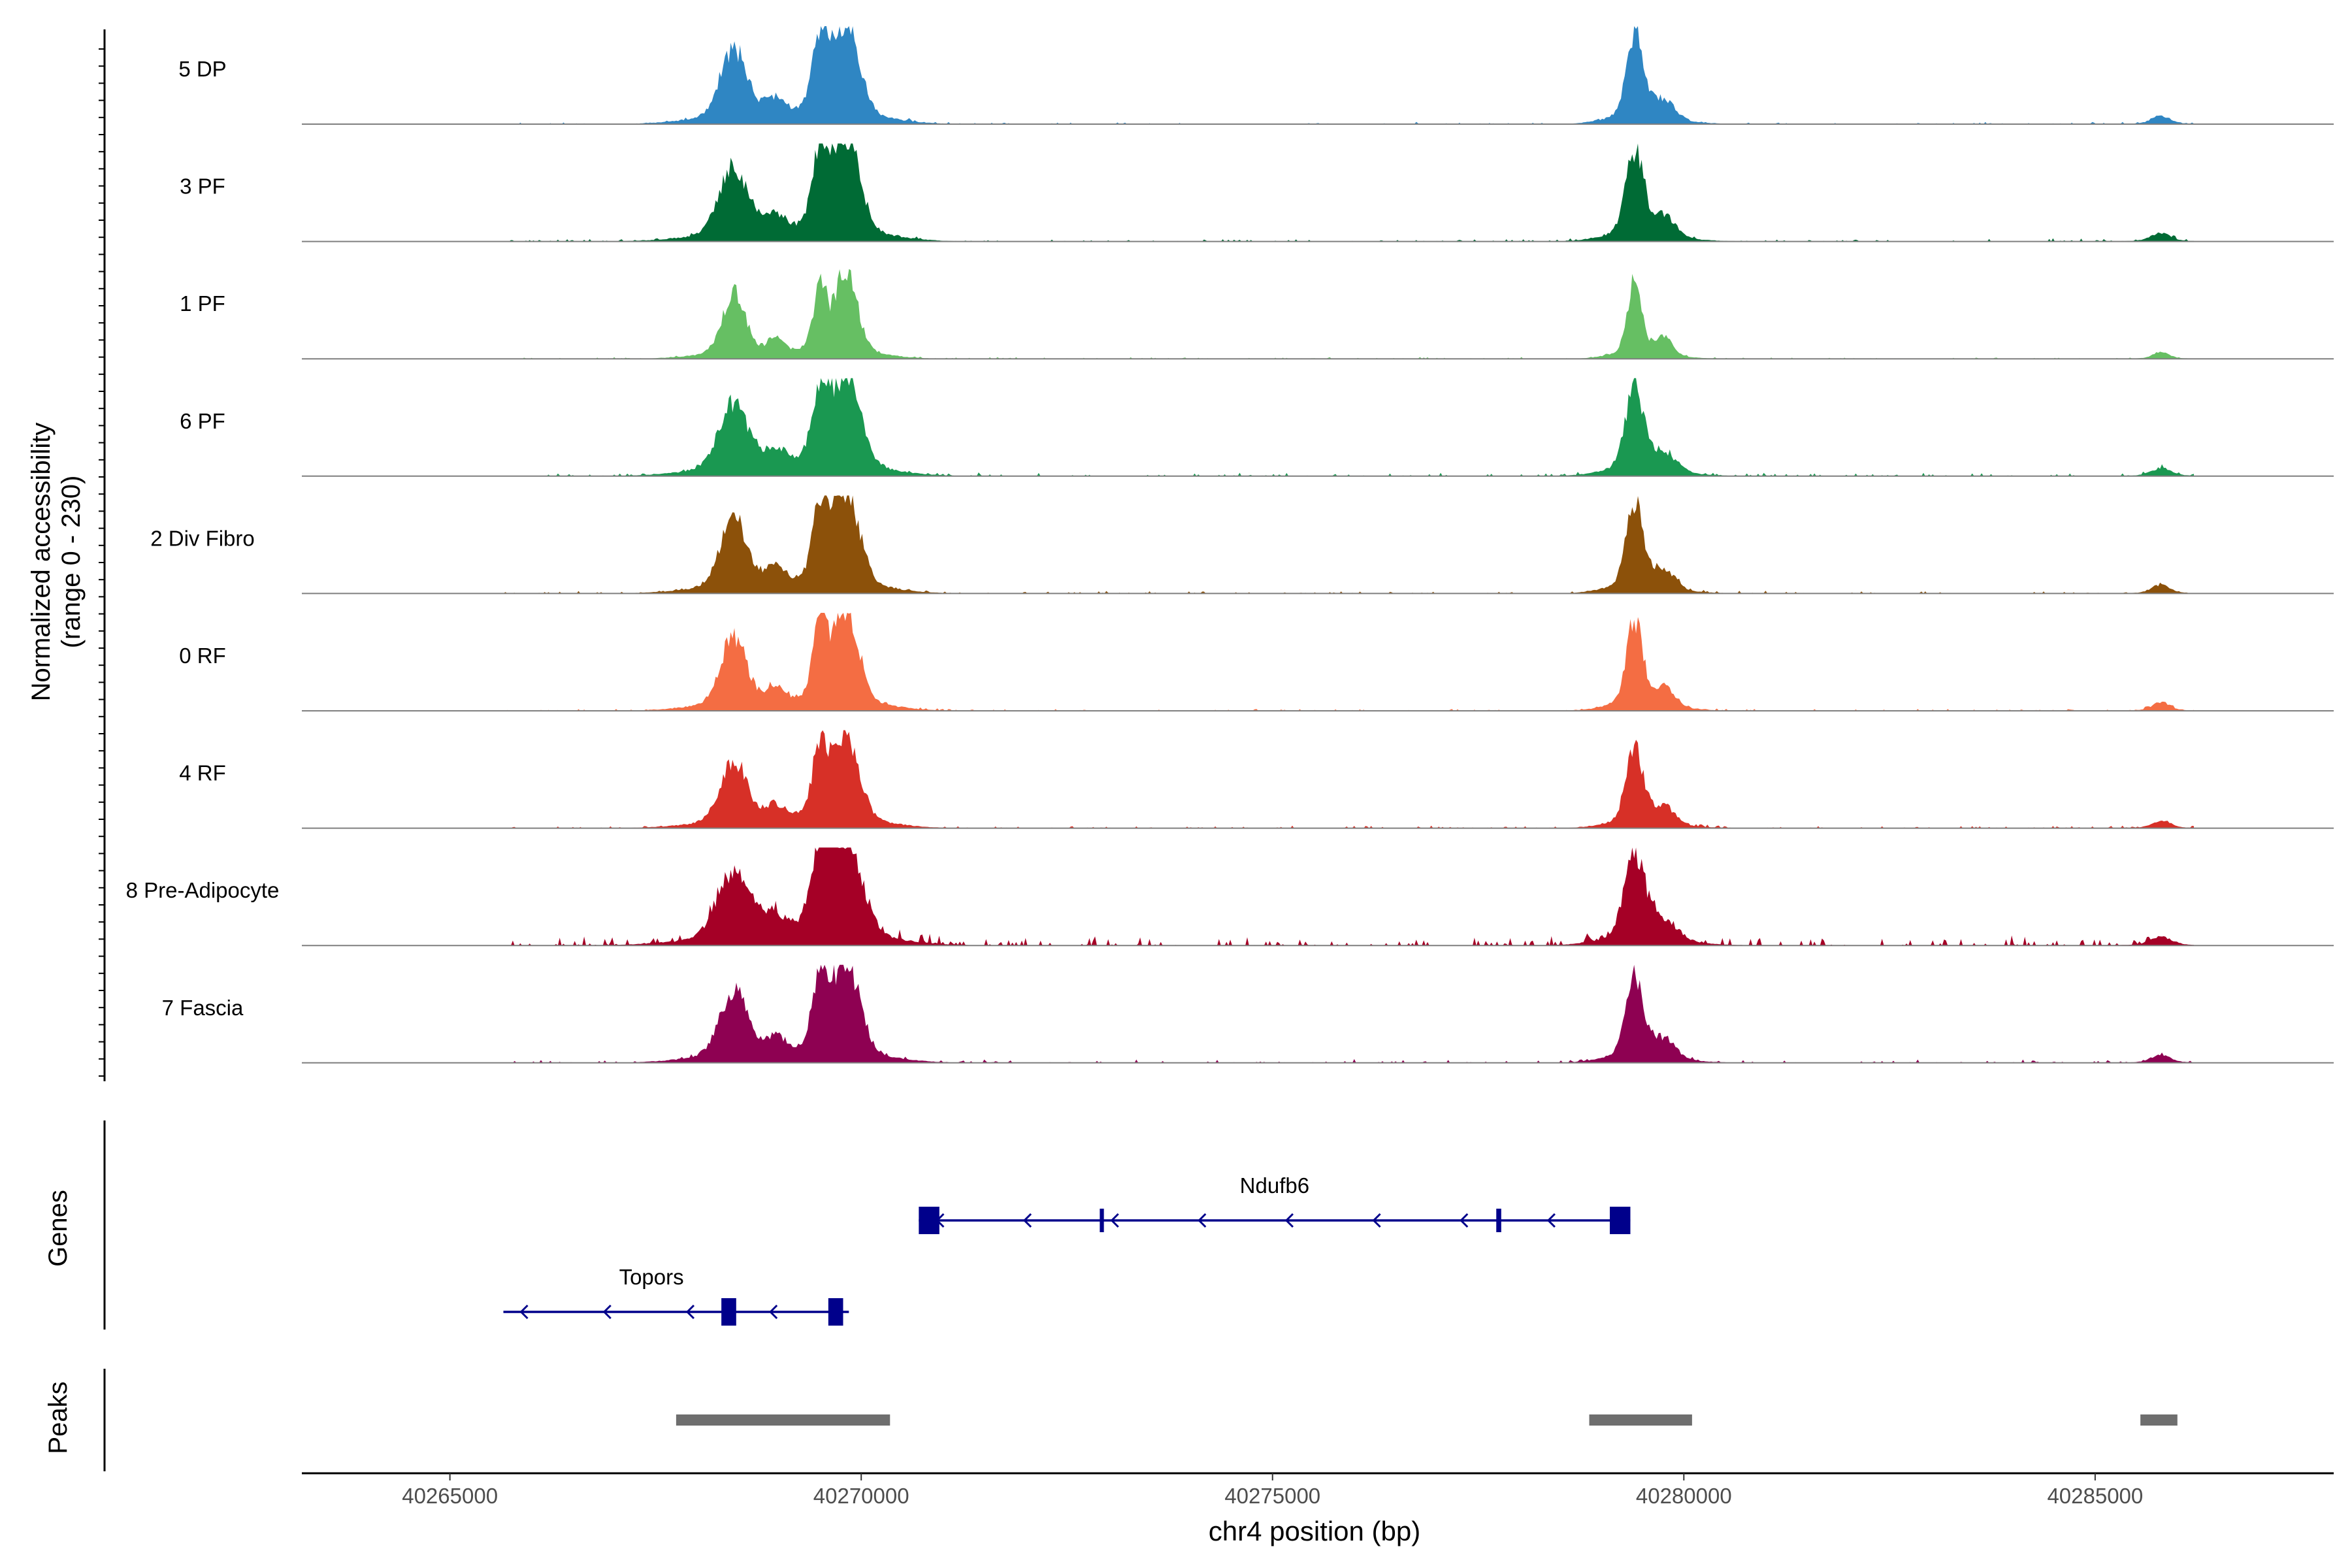 This screenshot has width=2352, height=1568. I want to click on track-5-dp: 5 DP, so click(1256, 75).